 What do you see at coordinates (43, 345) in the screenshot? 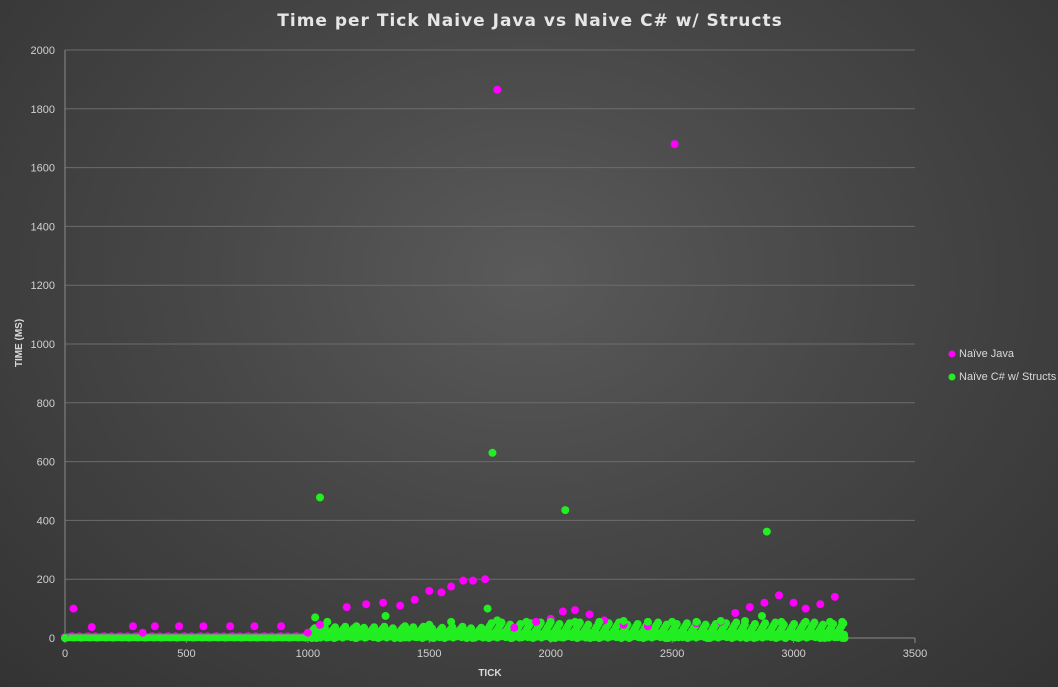
I see `y-tick-label: 1000` at bounding box center [43, 345].